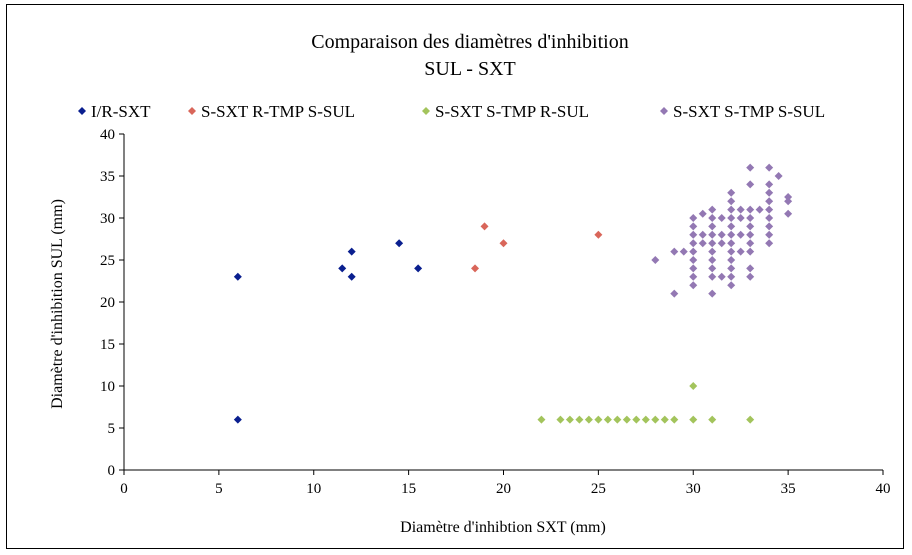 Image resolution: width=912 pixels, height=555 pixels. I want to click on y-tick-label: 30, so click(107, 219).